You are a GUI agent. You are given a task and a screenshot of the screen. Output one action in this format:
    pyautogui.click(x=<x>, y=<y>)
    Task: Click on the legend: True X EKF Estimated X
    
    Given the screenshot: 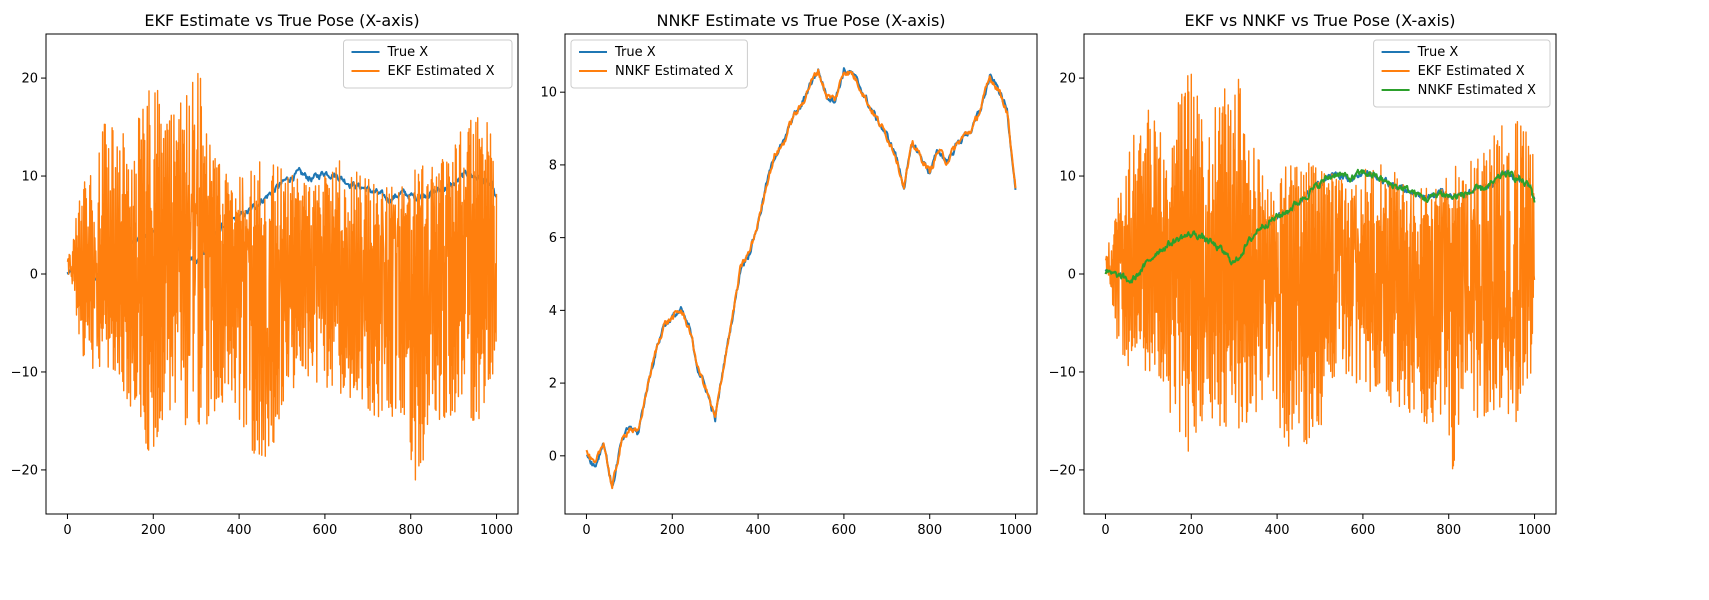 What is the action you would take?
    pyautogui.click(x=428, y=64)
    